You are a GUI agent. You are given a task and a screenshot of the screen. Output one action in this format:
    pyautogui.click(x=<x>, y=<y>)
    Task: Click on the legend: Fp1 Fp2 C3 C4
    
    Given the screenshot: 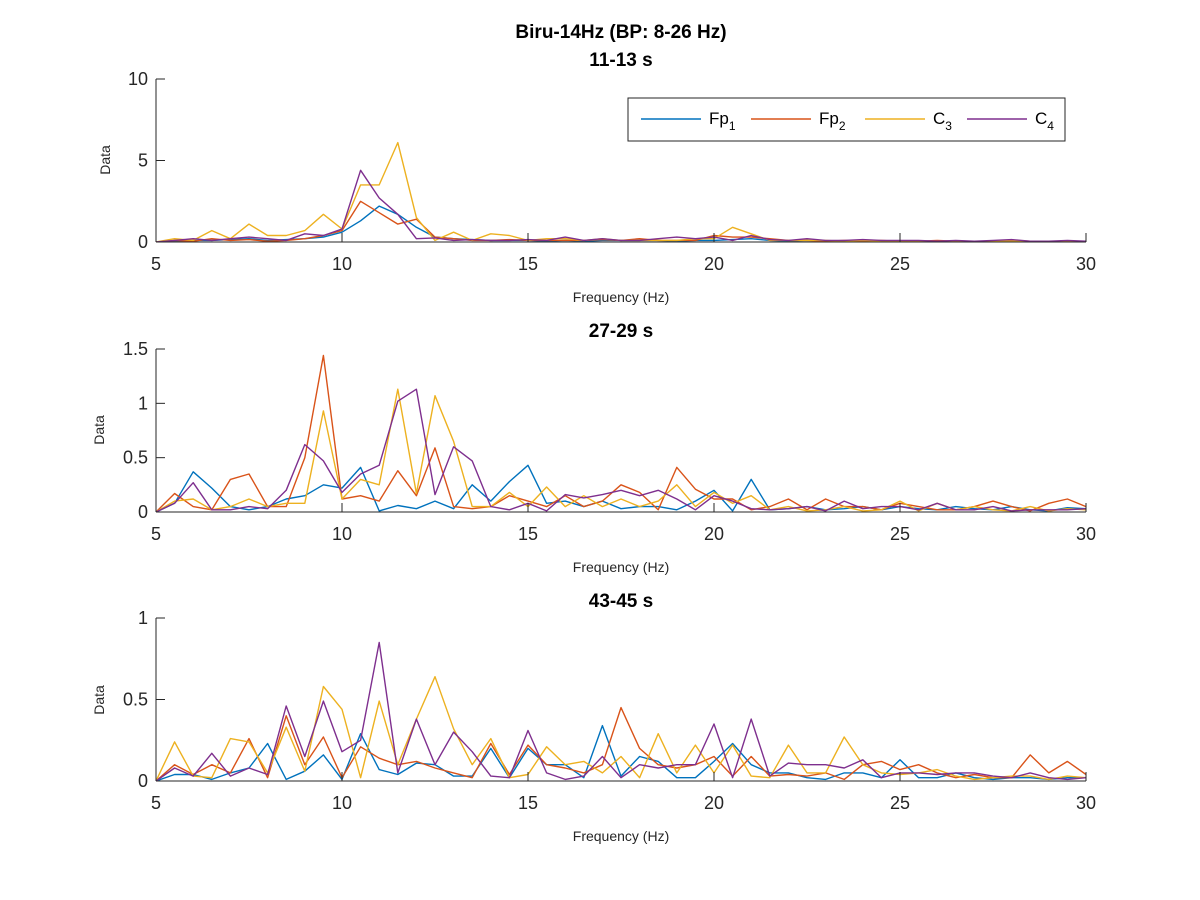 What is the action you would take?
    pyautogui.click(x=846, y=119)
    